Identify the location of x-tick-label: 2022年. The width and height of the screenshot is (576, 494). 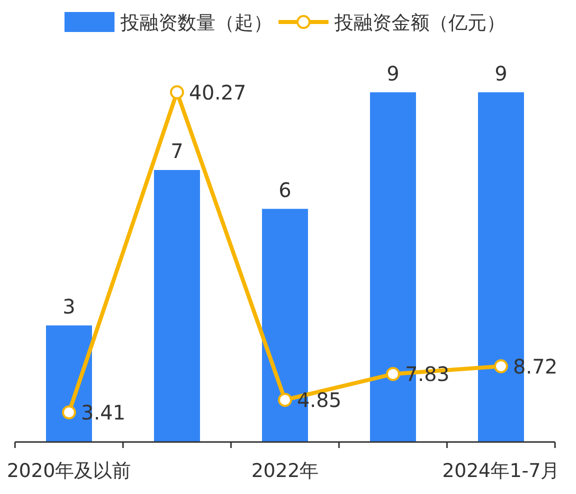
(285, 471).